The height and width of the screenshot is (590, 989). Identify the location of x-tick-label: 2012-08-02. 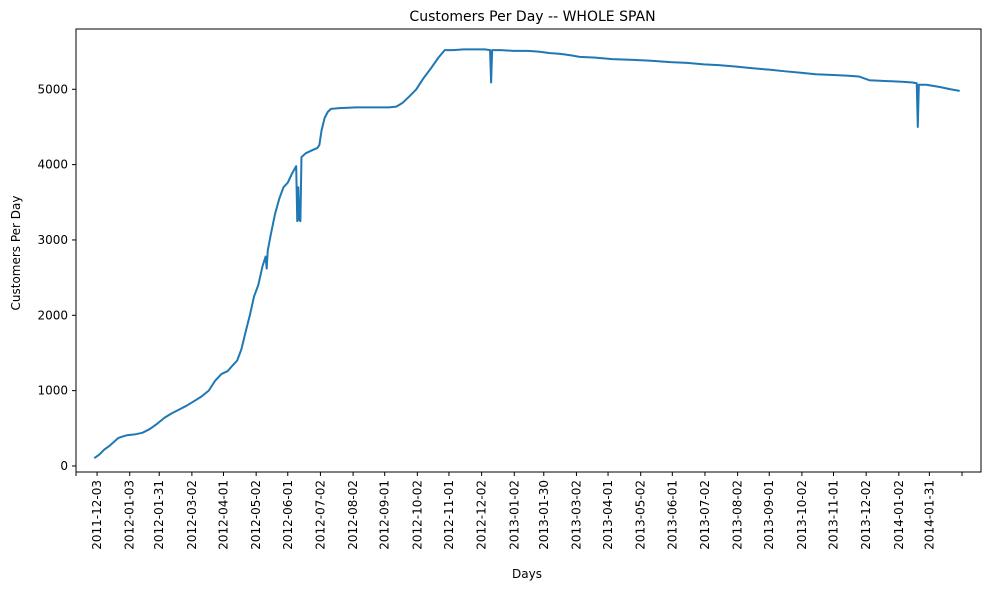
(353, 515).